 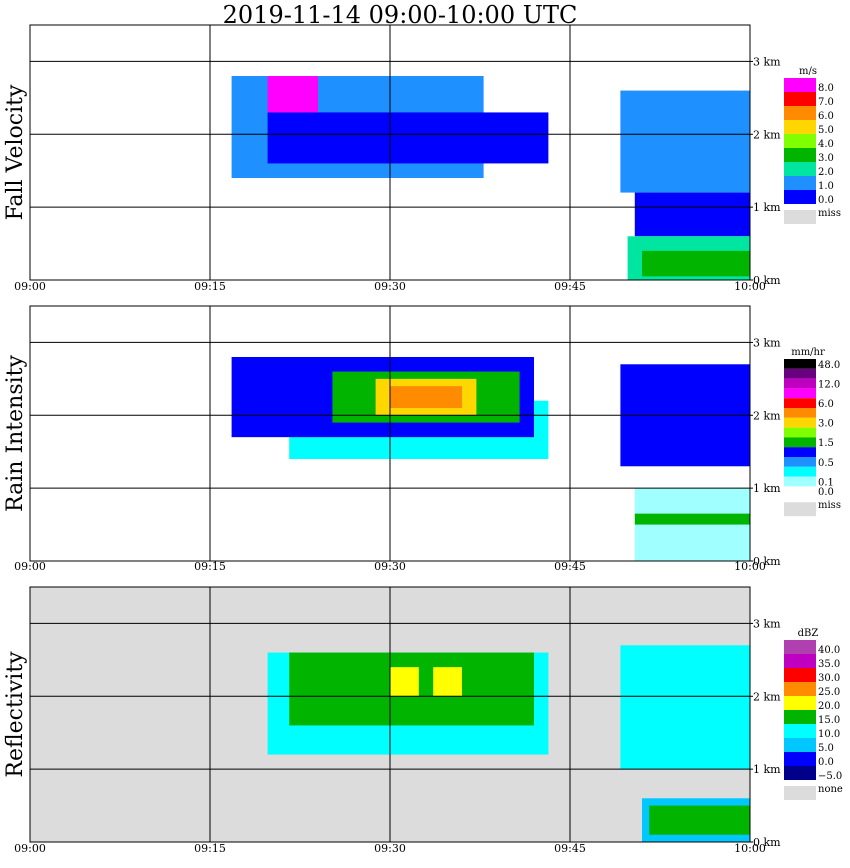 I want to click on legend-label: 2.0, so click(x=826, y=172).